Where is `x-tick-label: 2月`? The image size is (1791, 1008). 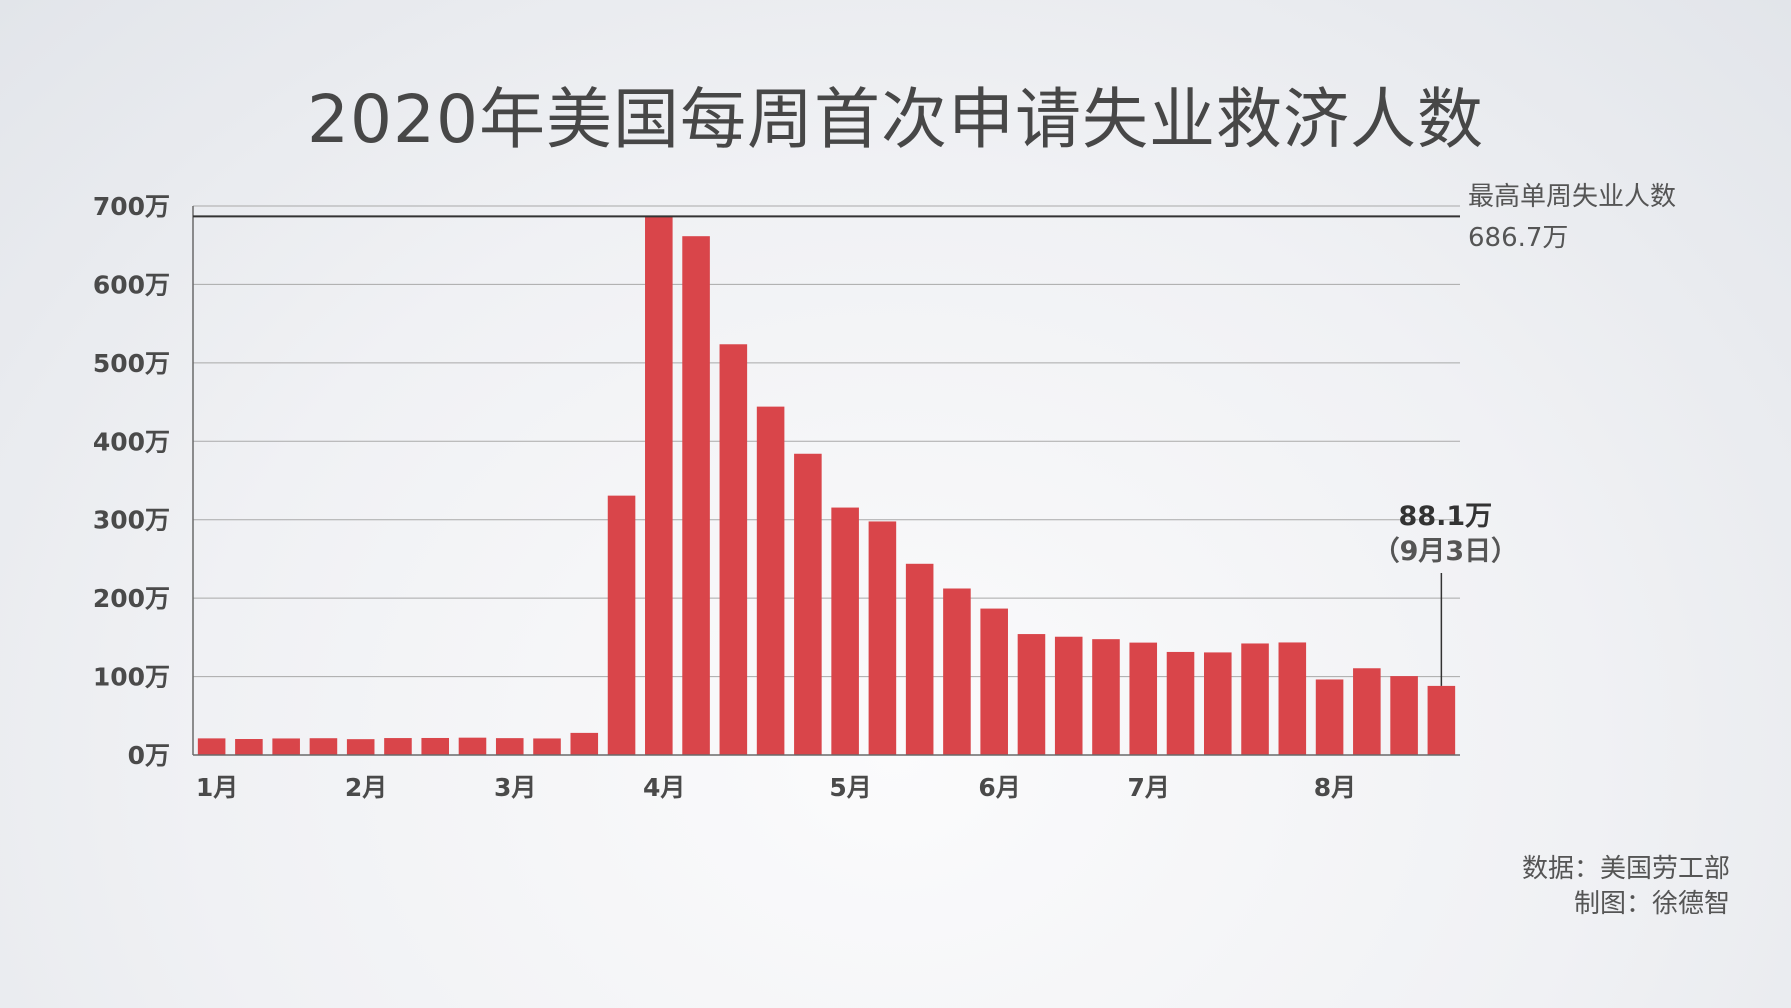 x-tick-label: 2月 is located at coordinates (366, 787).